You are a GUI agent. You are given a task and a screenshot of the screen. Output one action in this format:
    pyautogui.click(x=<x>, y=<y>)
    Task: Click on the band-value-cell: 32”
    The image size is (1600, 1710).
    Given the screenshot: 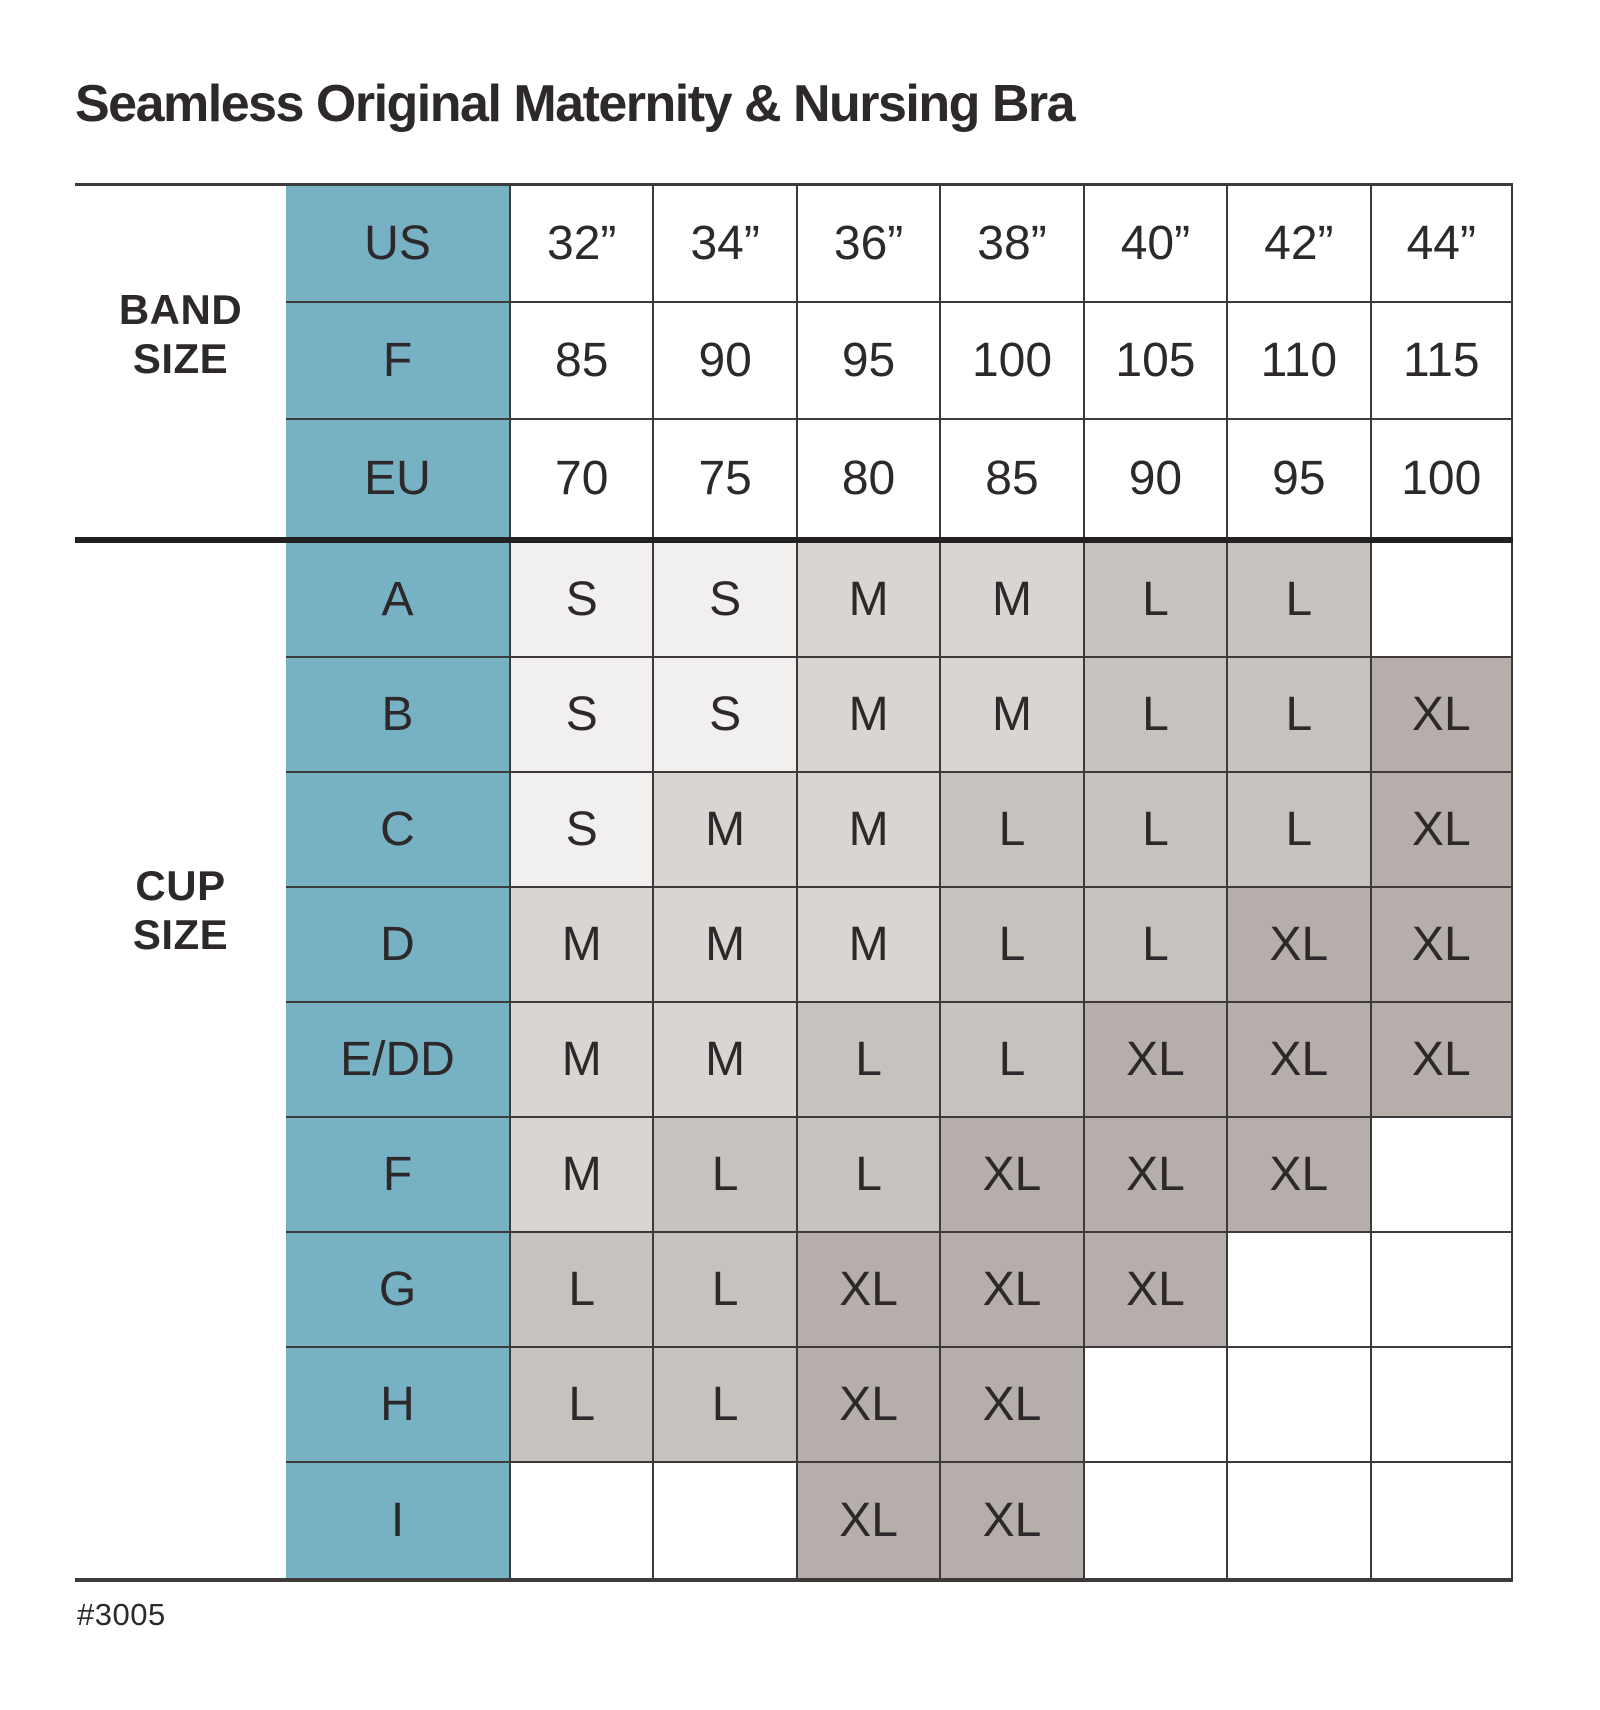 What is the action you would take?
    pyautogui.click(x=581, y=244)
    